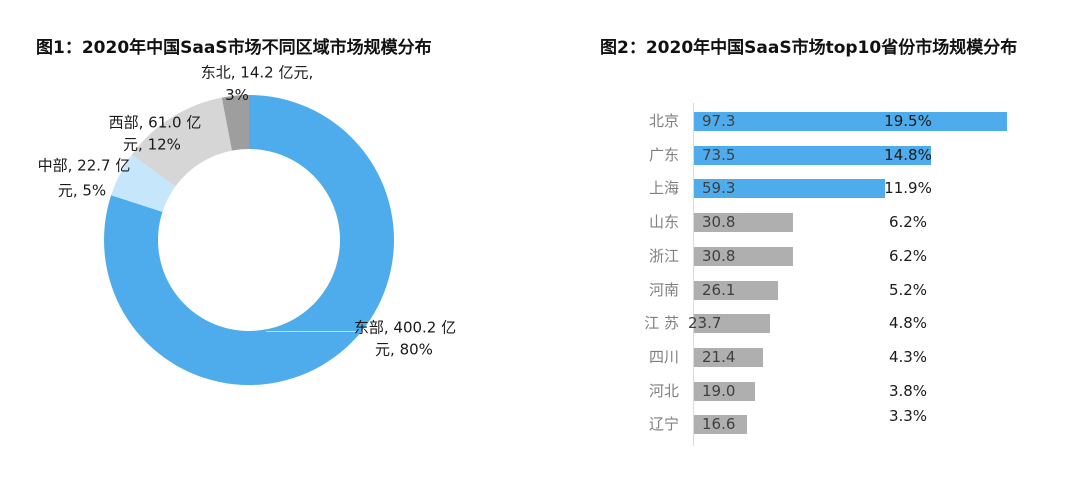 The image size is (1080, 478). I want to click on bar-category-label-2: 上海, so click(663, 188).